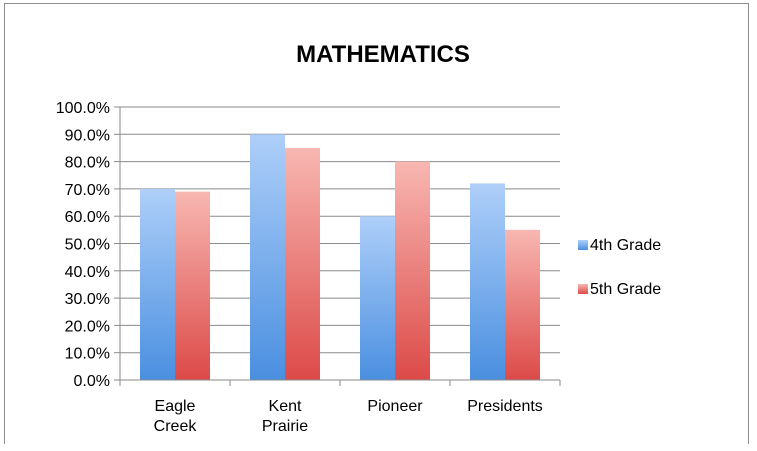  Describe the element at coordinates (625, 289) in the screenshot. I see `legend-label: 5th Grade` at that location.